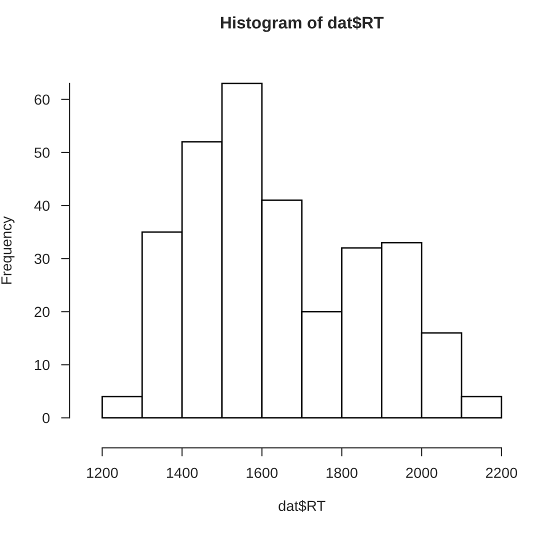  What do you see at coordinates (7, 250) in the screenshot?
I see `y-axis-title: Frequency` at bounding box center [7, 250].